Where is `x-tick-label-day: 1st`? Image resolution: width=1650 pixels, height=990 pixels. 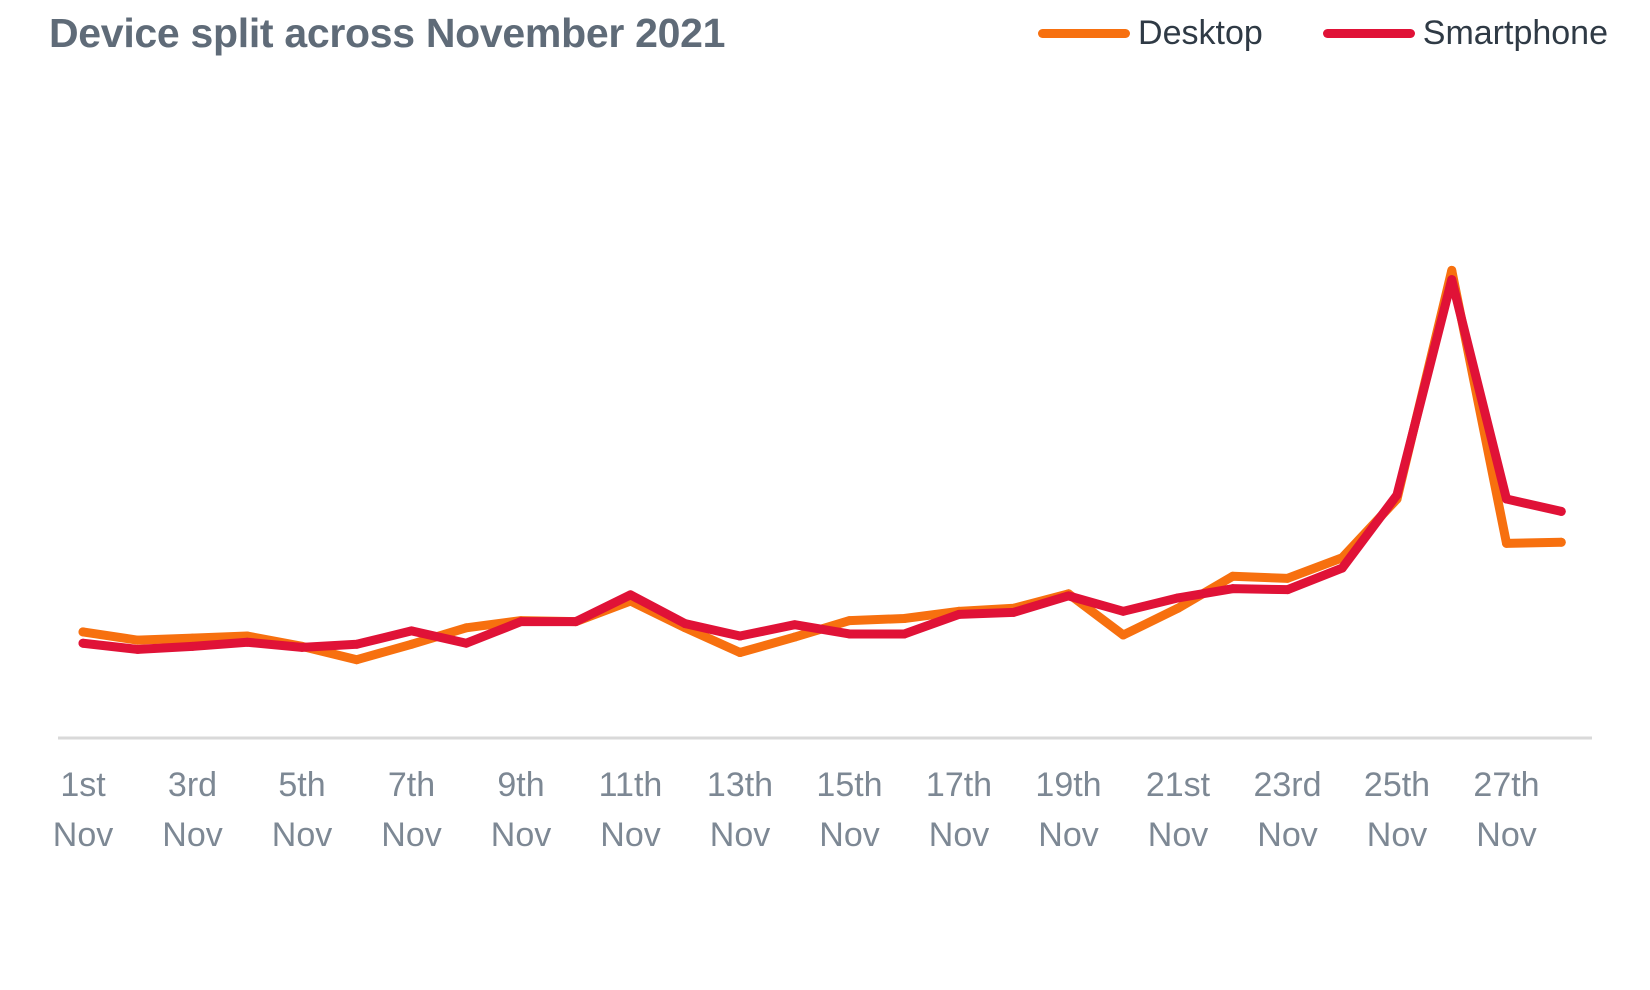 x-tick-label-day: 1st is located at coordinates (83, 785).